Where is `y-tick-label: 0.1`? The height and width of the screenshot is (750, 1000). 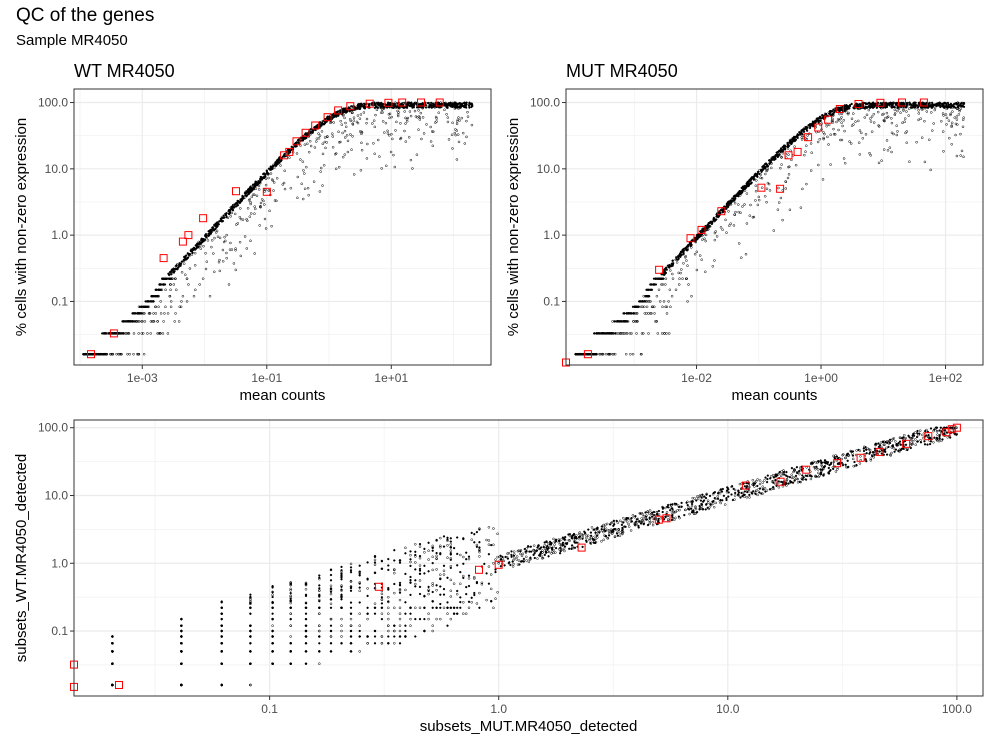
y-tick-label: 0.1 is located at coordinates (551, 301).